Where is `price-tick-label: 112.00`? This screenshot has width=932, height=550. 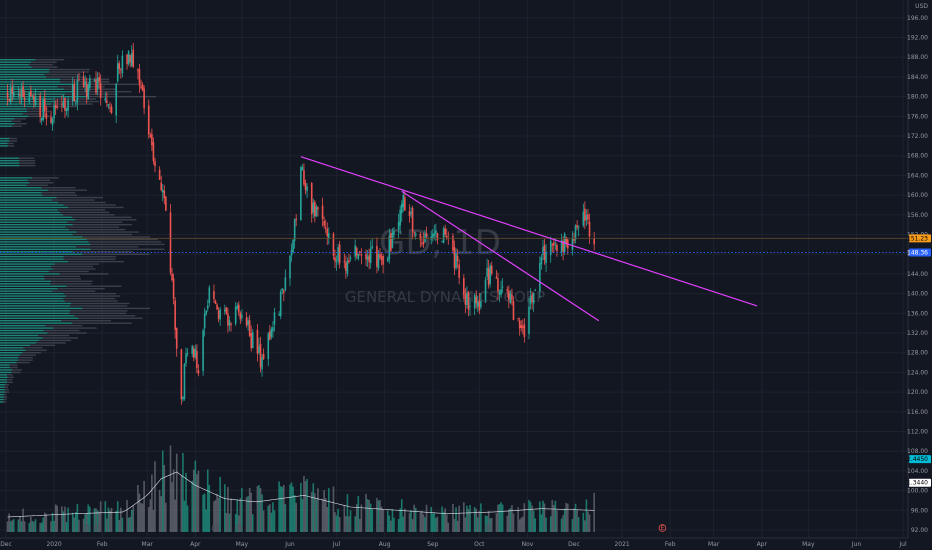 price-tick-label: 112.00 is located at coordinates (917, 432).